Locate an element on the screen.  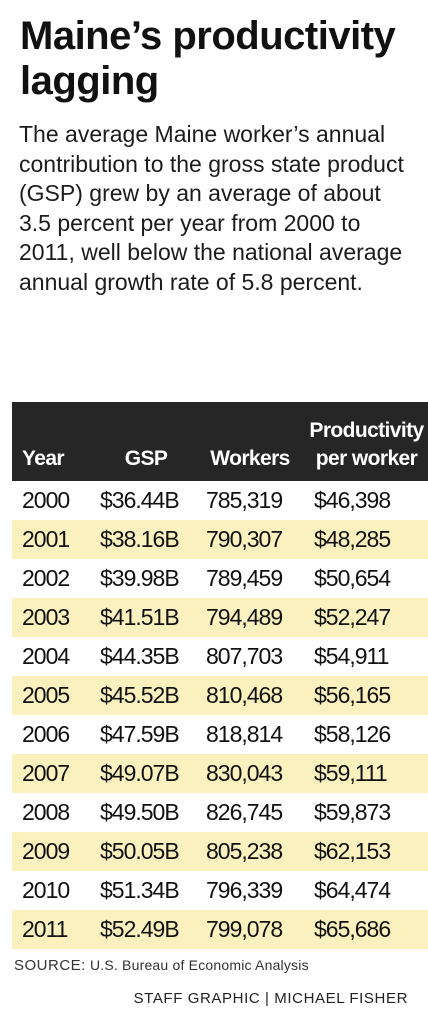
cell-gsp: $38.16B is located at coordinates (140, 539).